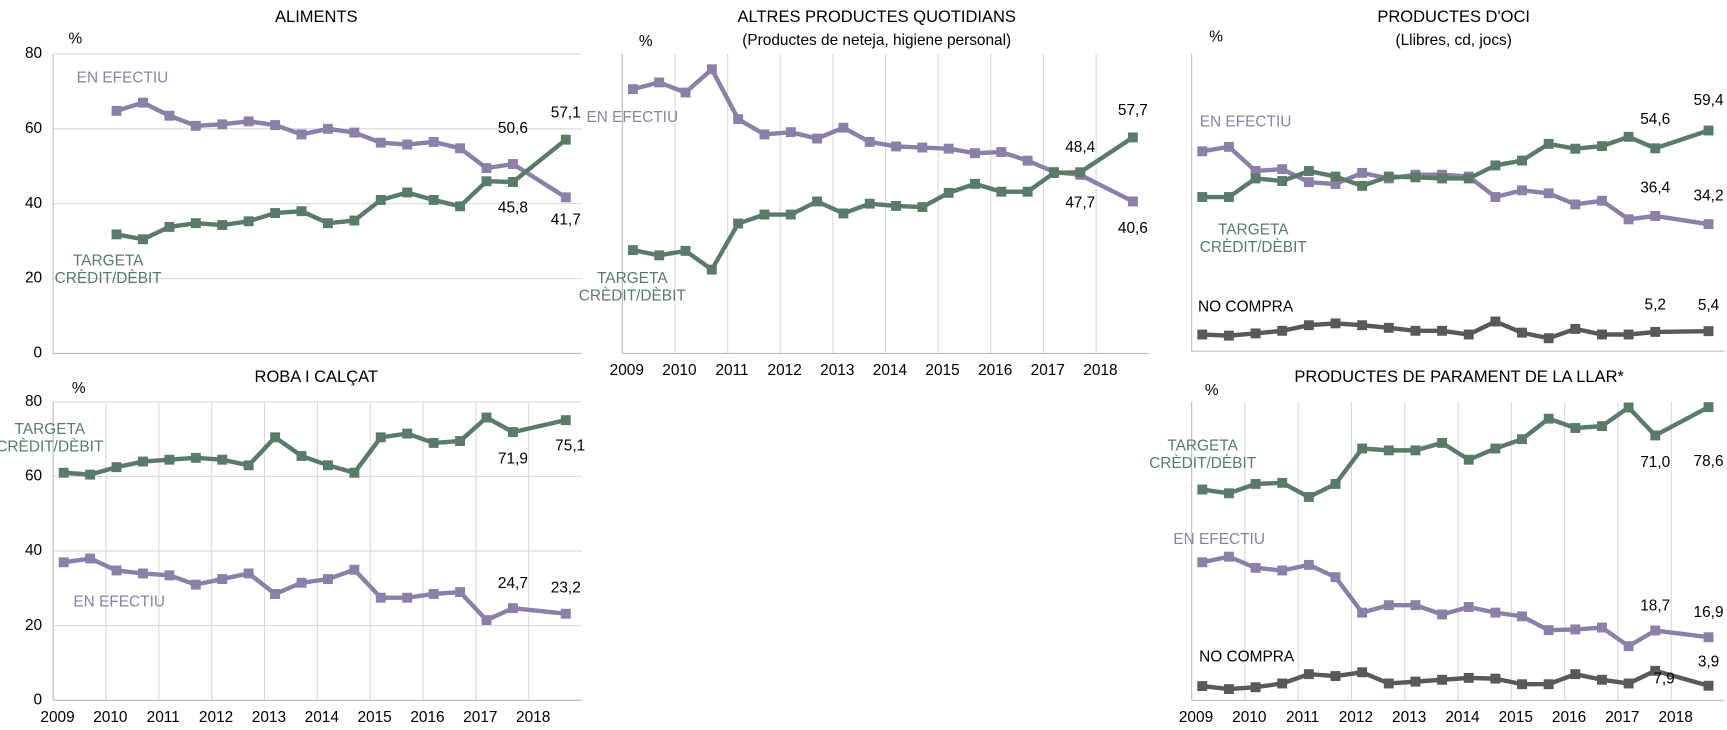 Image resolution: width=1727 pixels, height=730 pixels. I want to click on series-label: EN EFECTIU, so click(1219, 539).